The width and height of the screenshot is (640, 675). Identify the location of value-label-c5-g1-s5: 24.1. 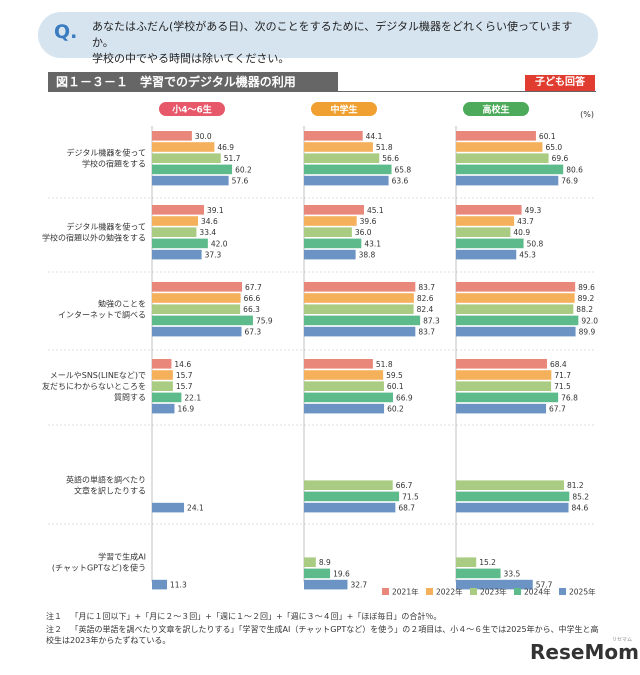
(195, 508).